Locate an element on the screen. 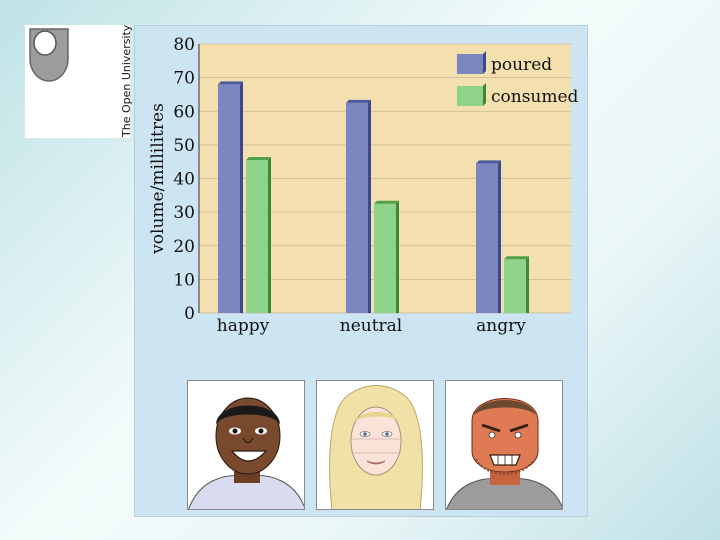  x-category-label: happy is located at coordinates (243, 326).